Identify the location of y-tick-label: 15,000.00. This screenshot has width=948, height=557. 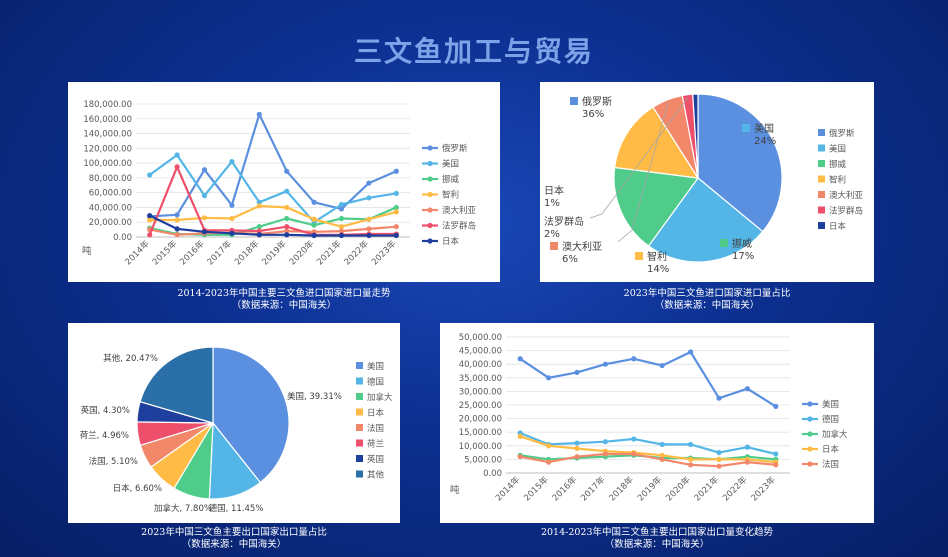
(480, 433).